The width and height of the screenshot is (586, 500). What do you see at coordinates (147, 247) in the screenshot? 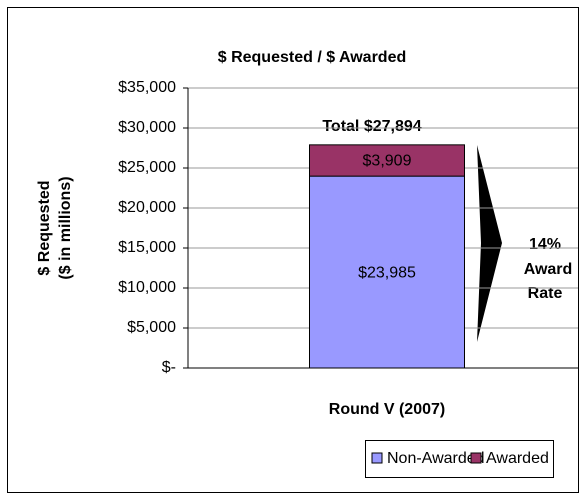
I see `y-tick-label: $15,000` at bounding box center [147, 247].